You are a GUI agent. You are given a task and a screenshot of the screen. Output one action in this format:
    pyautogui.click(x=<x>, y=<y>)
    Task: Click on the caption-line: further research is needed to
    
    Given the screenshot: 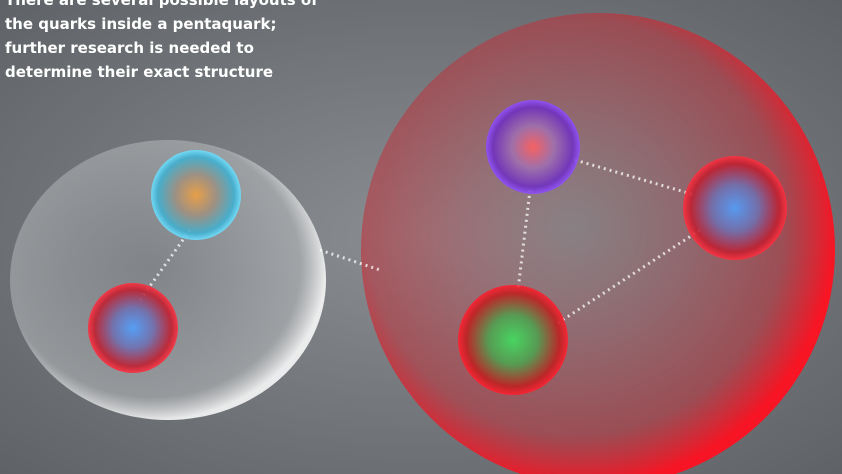 What is the action you would take?
    pyautogui.click(x=129, y=48)
    